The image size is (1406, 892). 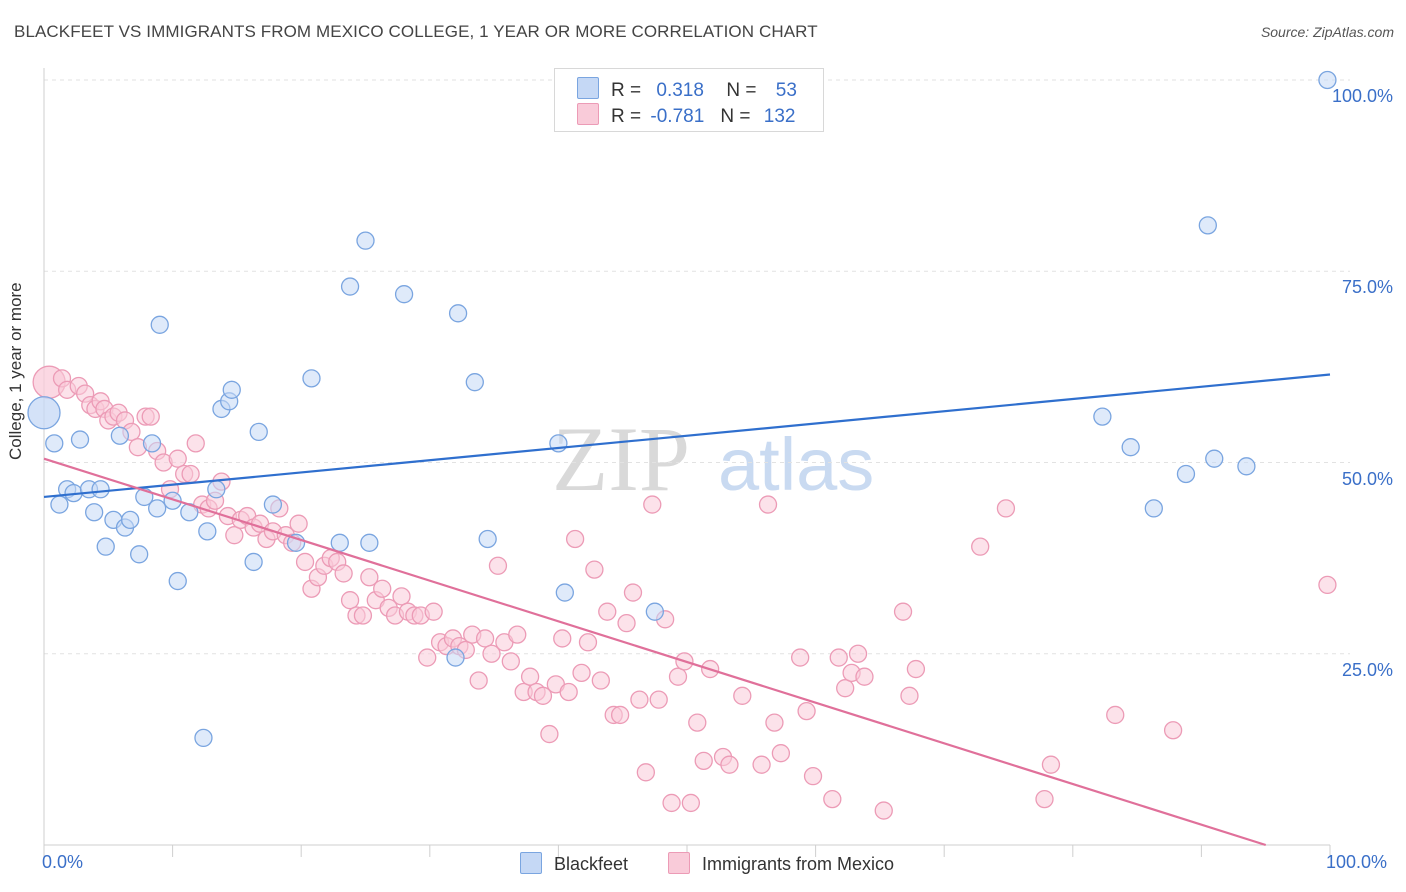 I want to click on trend-line-blackfeet, so click(x=687, y=436).